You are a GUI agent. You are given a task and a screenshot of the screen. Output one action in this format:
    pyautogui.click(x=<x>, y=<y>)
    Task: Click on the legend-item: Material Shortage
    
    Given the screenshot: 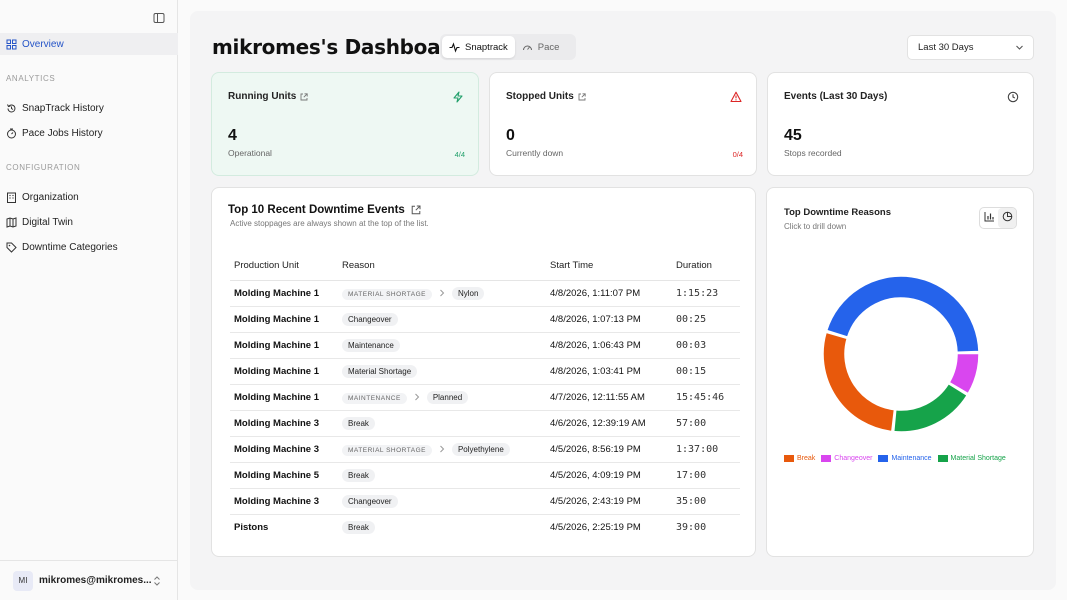 What is the action you would take?
    pyautogui.click(x=971, y=458)
    